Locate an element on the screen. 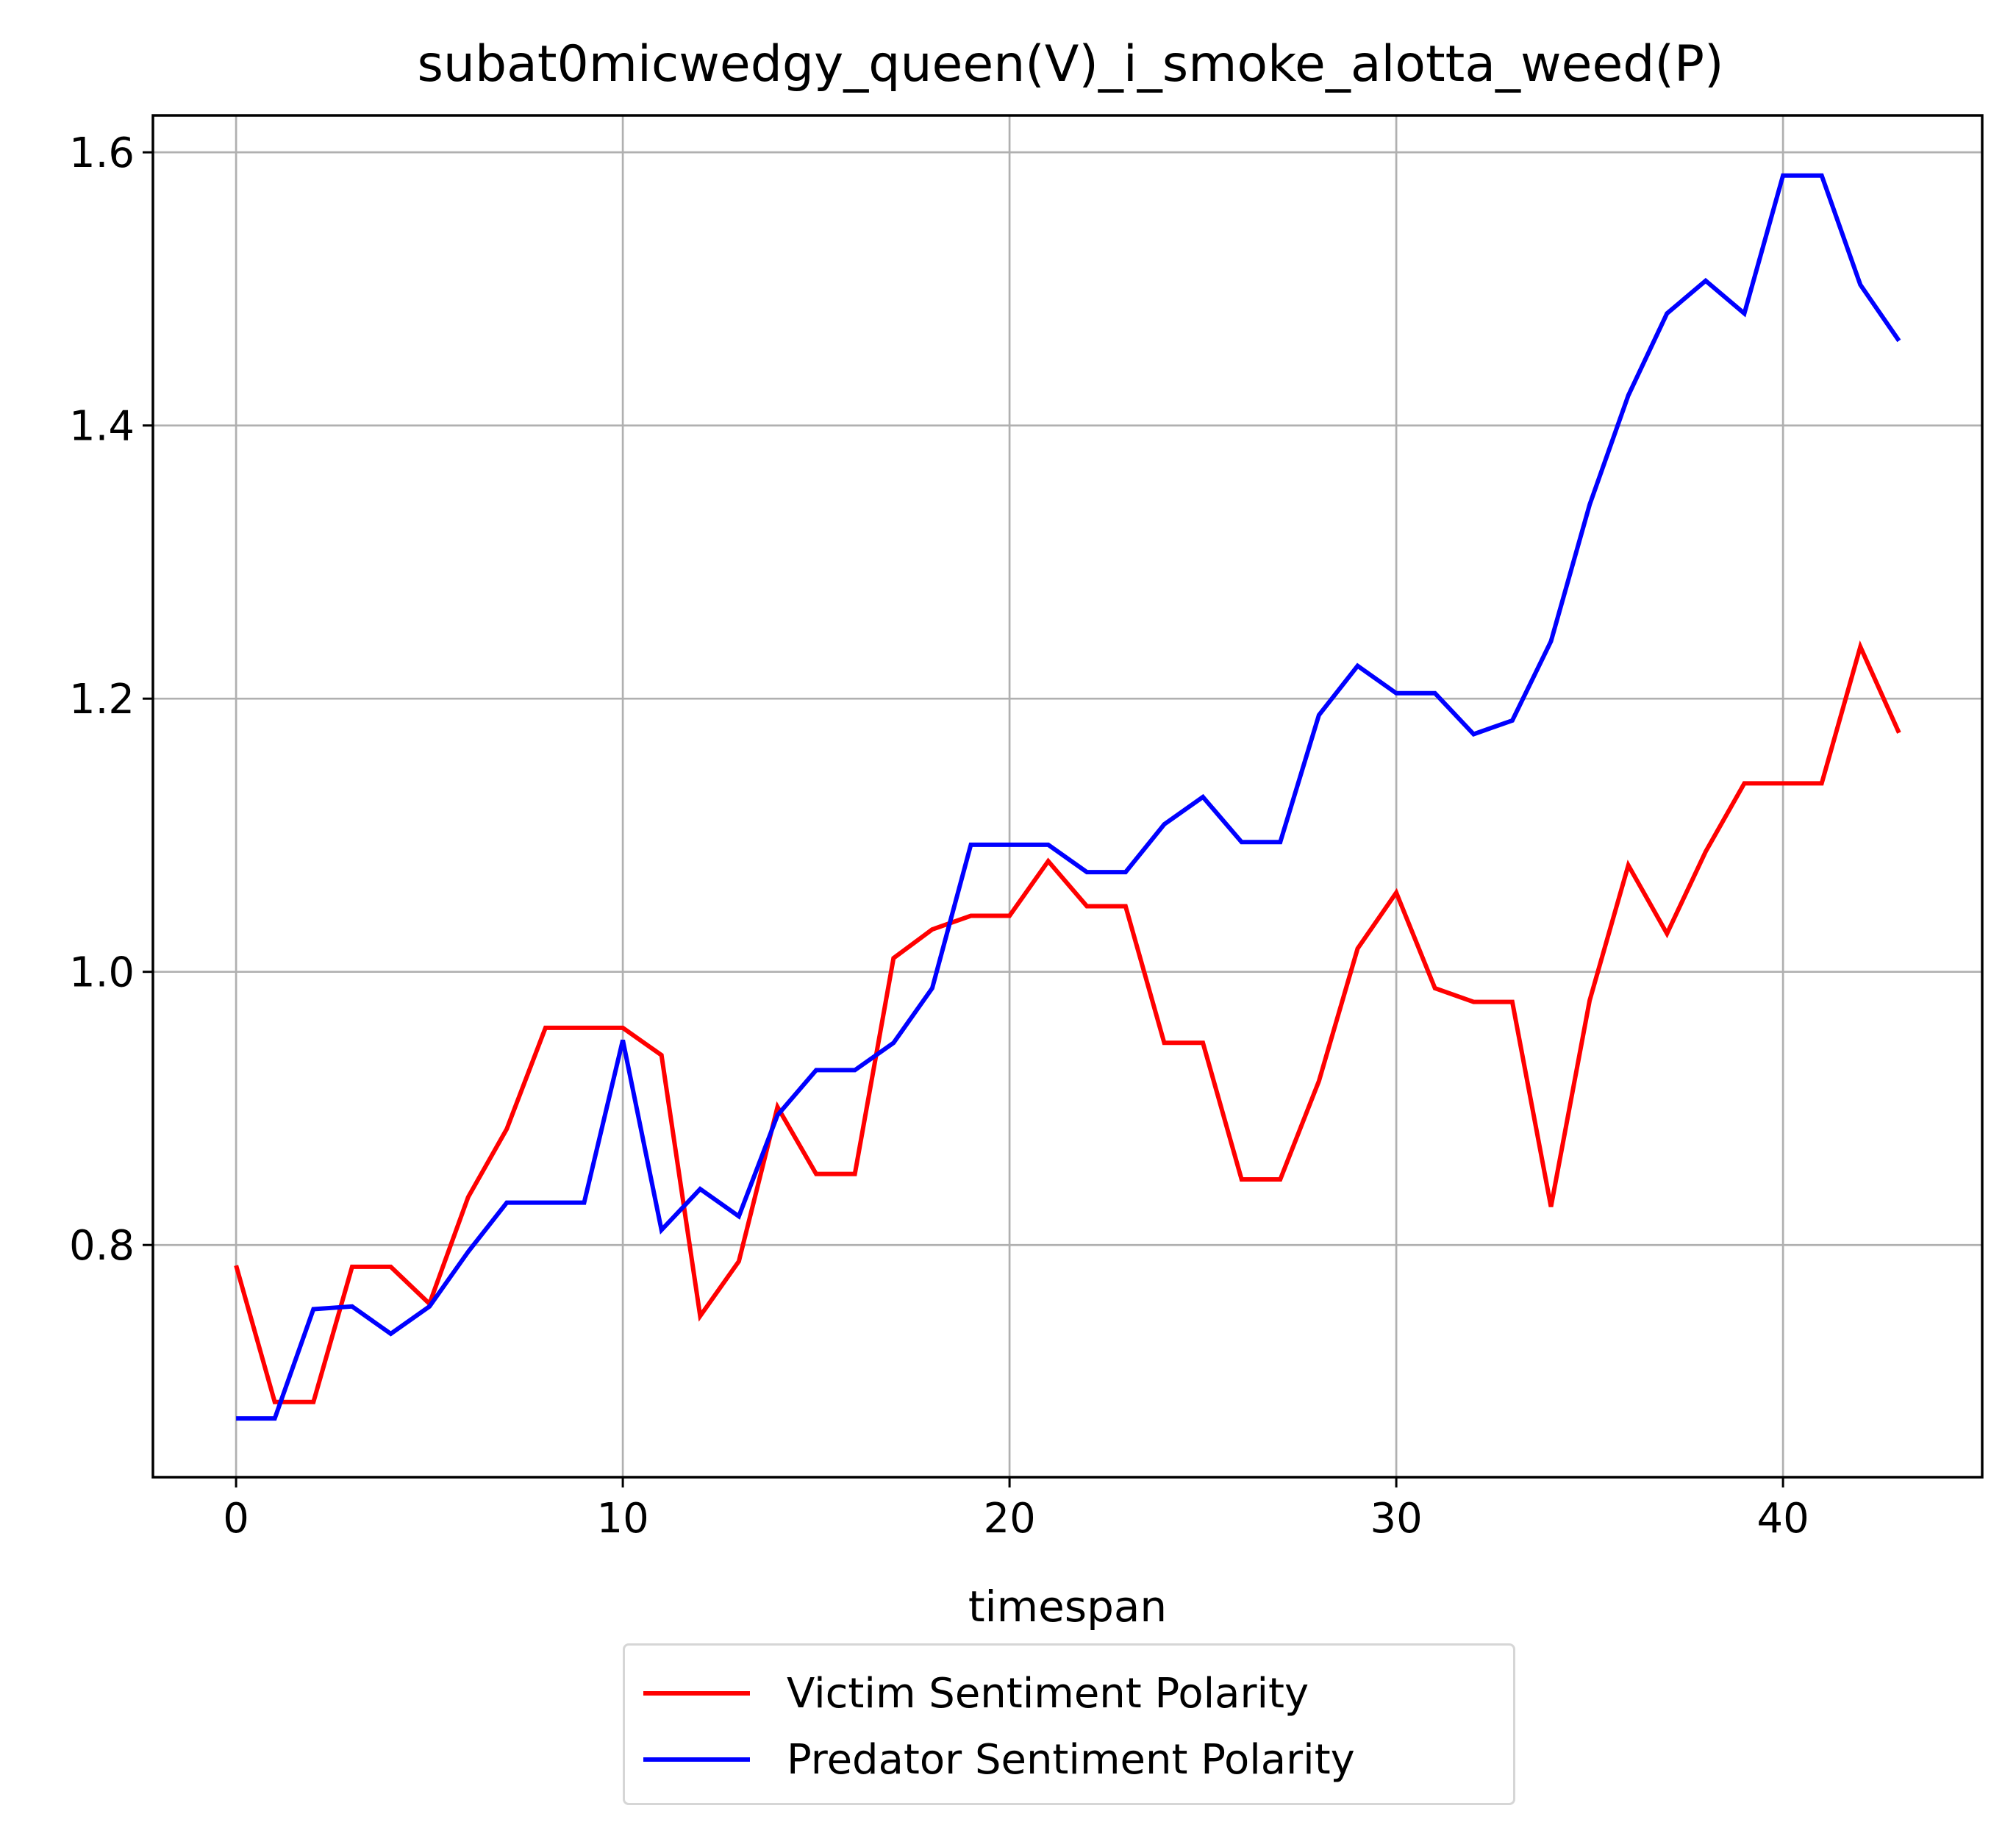 The image size is (2016, 1836). y-tick-label: 1.2 is located at coordinates (102, 700).